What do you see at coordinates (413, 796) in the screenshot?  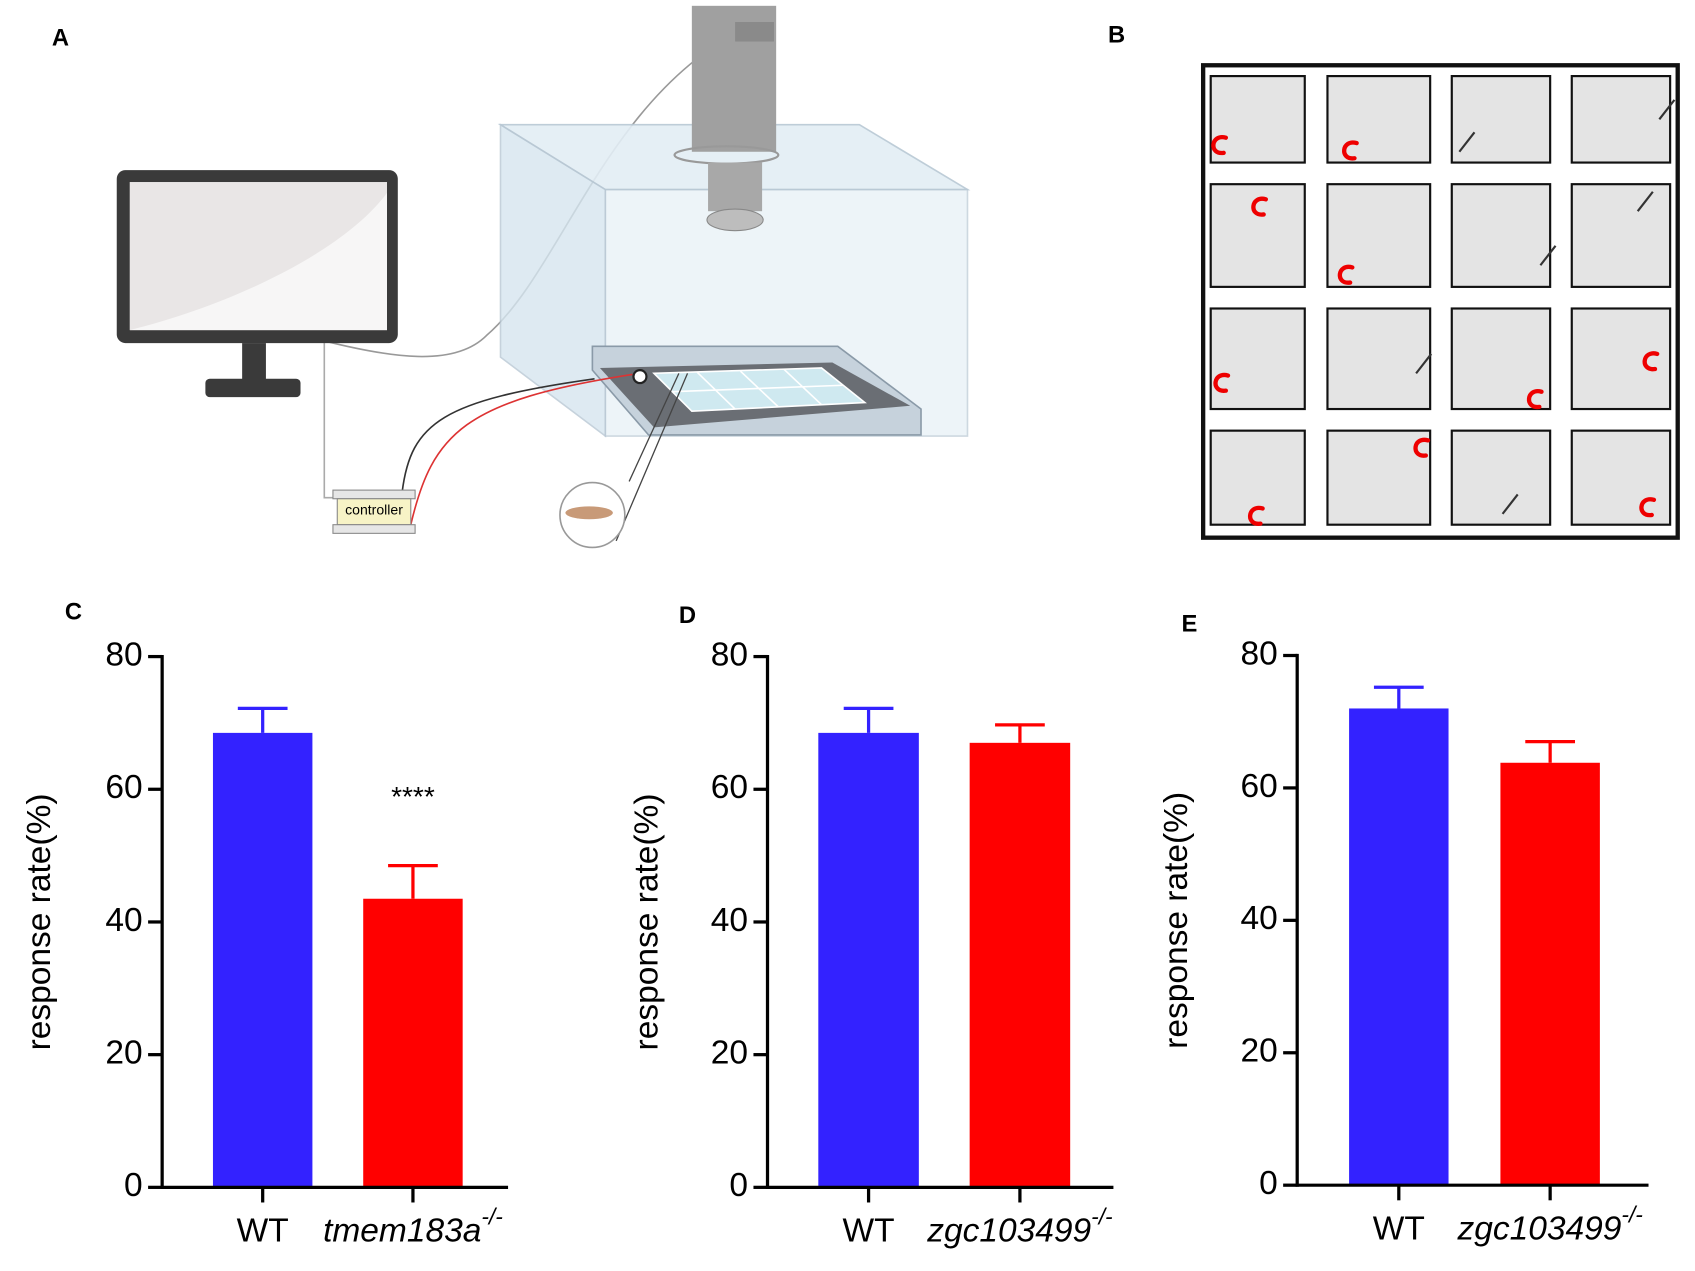 I see `significance-annotation: ****` at bounding box center [413, 796].